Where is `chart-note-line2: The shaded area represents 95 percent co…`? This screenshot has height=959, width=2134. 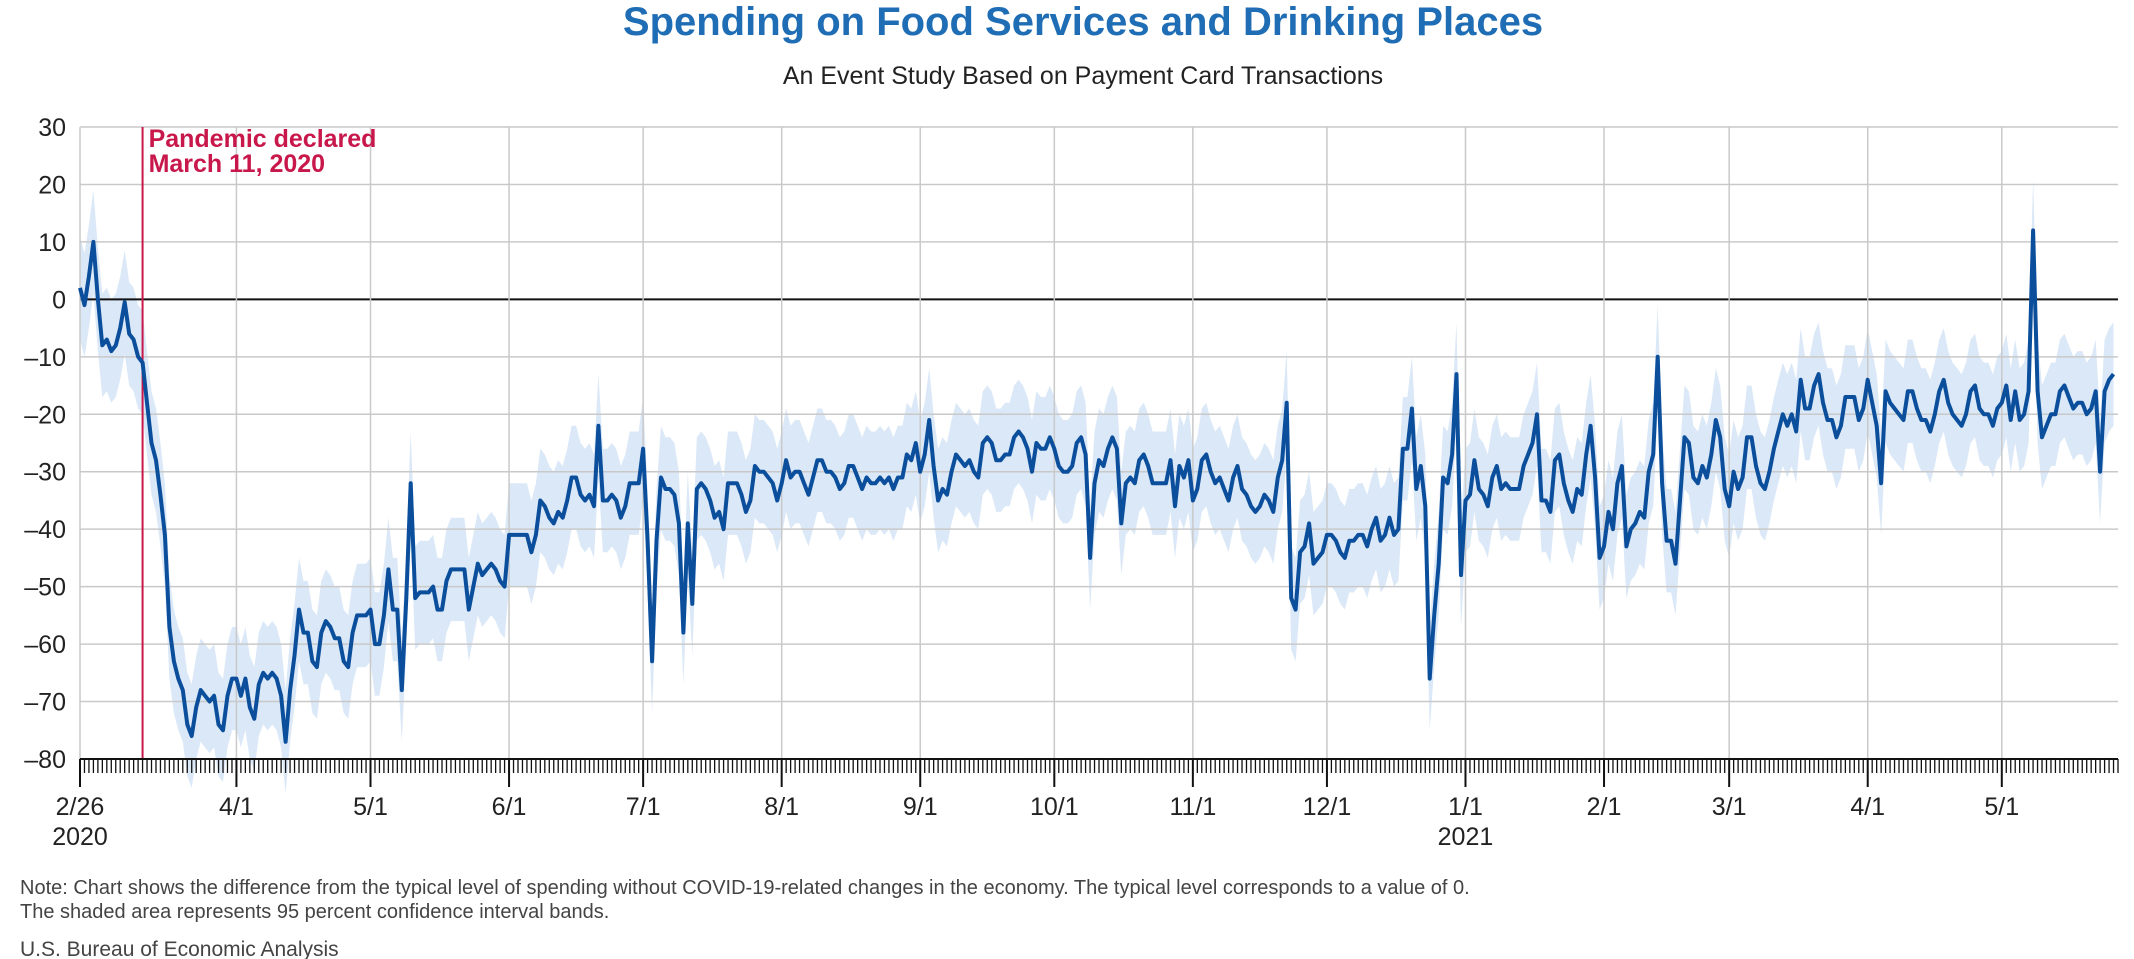
chart-note-line2: The shaded area represents 95 percent co… is located at coordinates (314, 912).